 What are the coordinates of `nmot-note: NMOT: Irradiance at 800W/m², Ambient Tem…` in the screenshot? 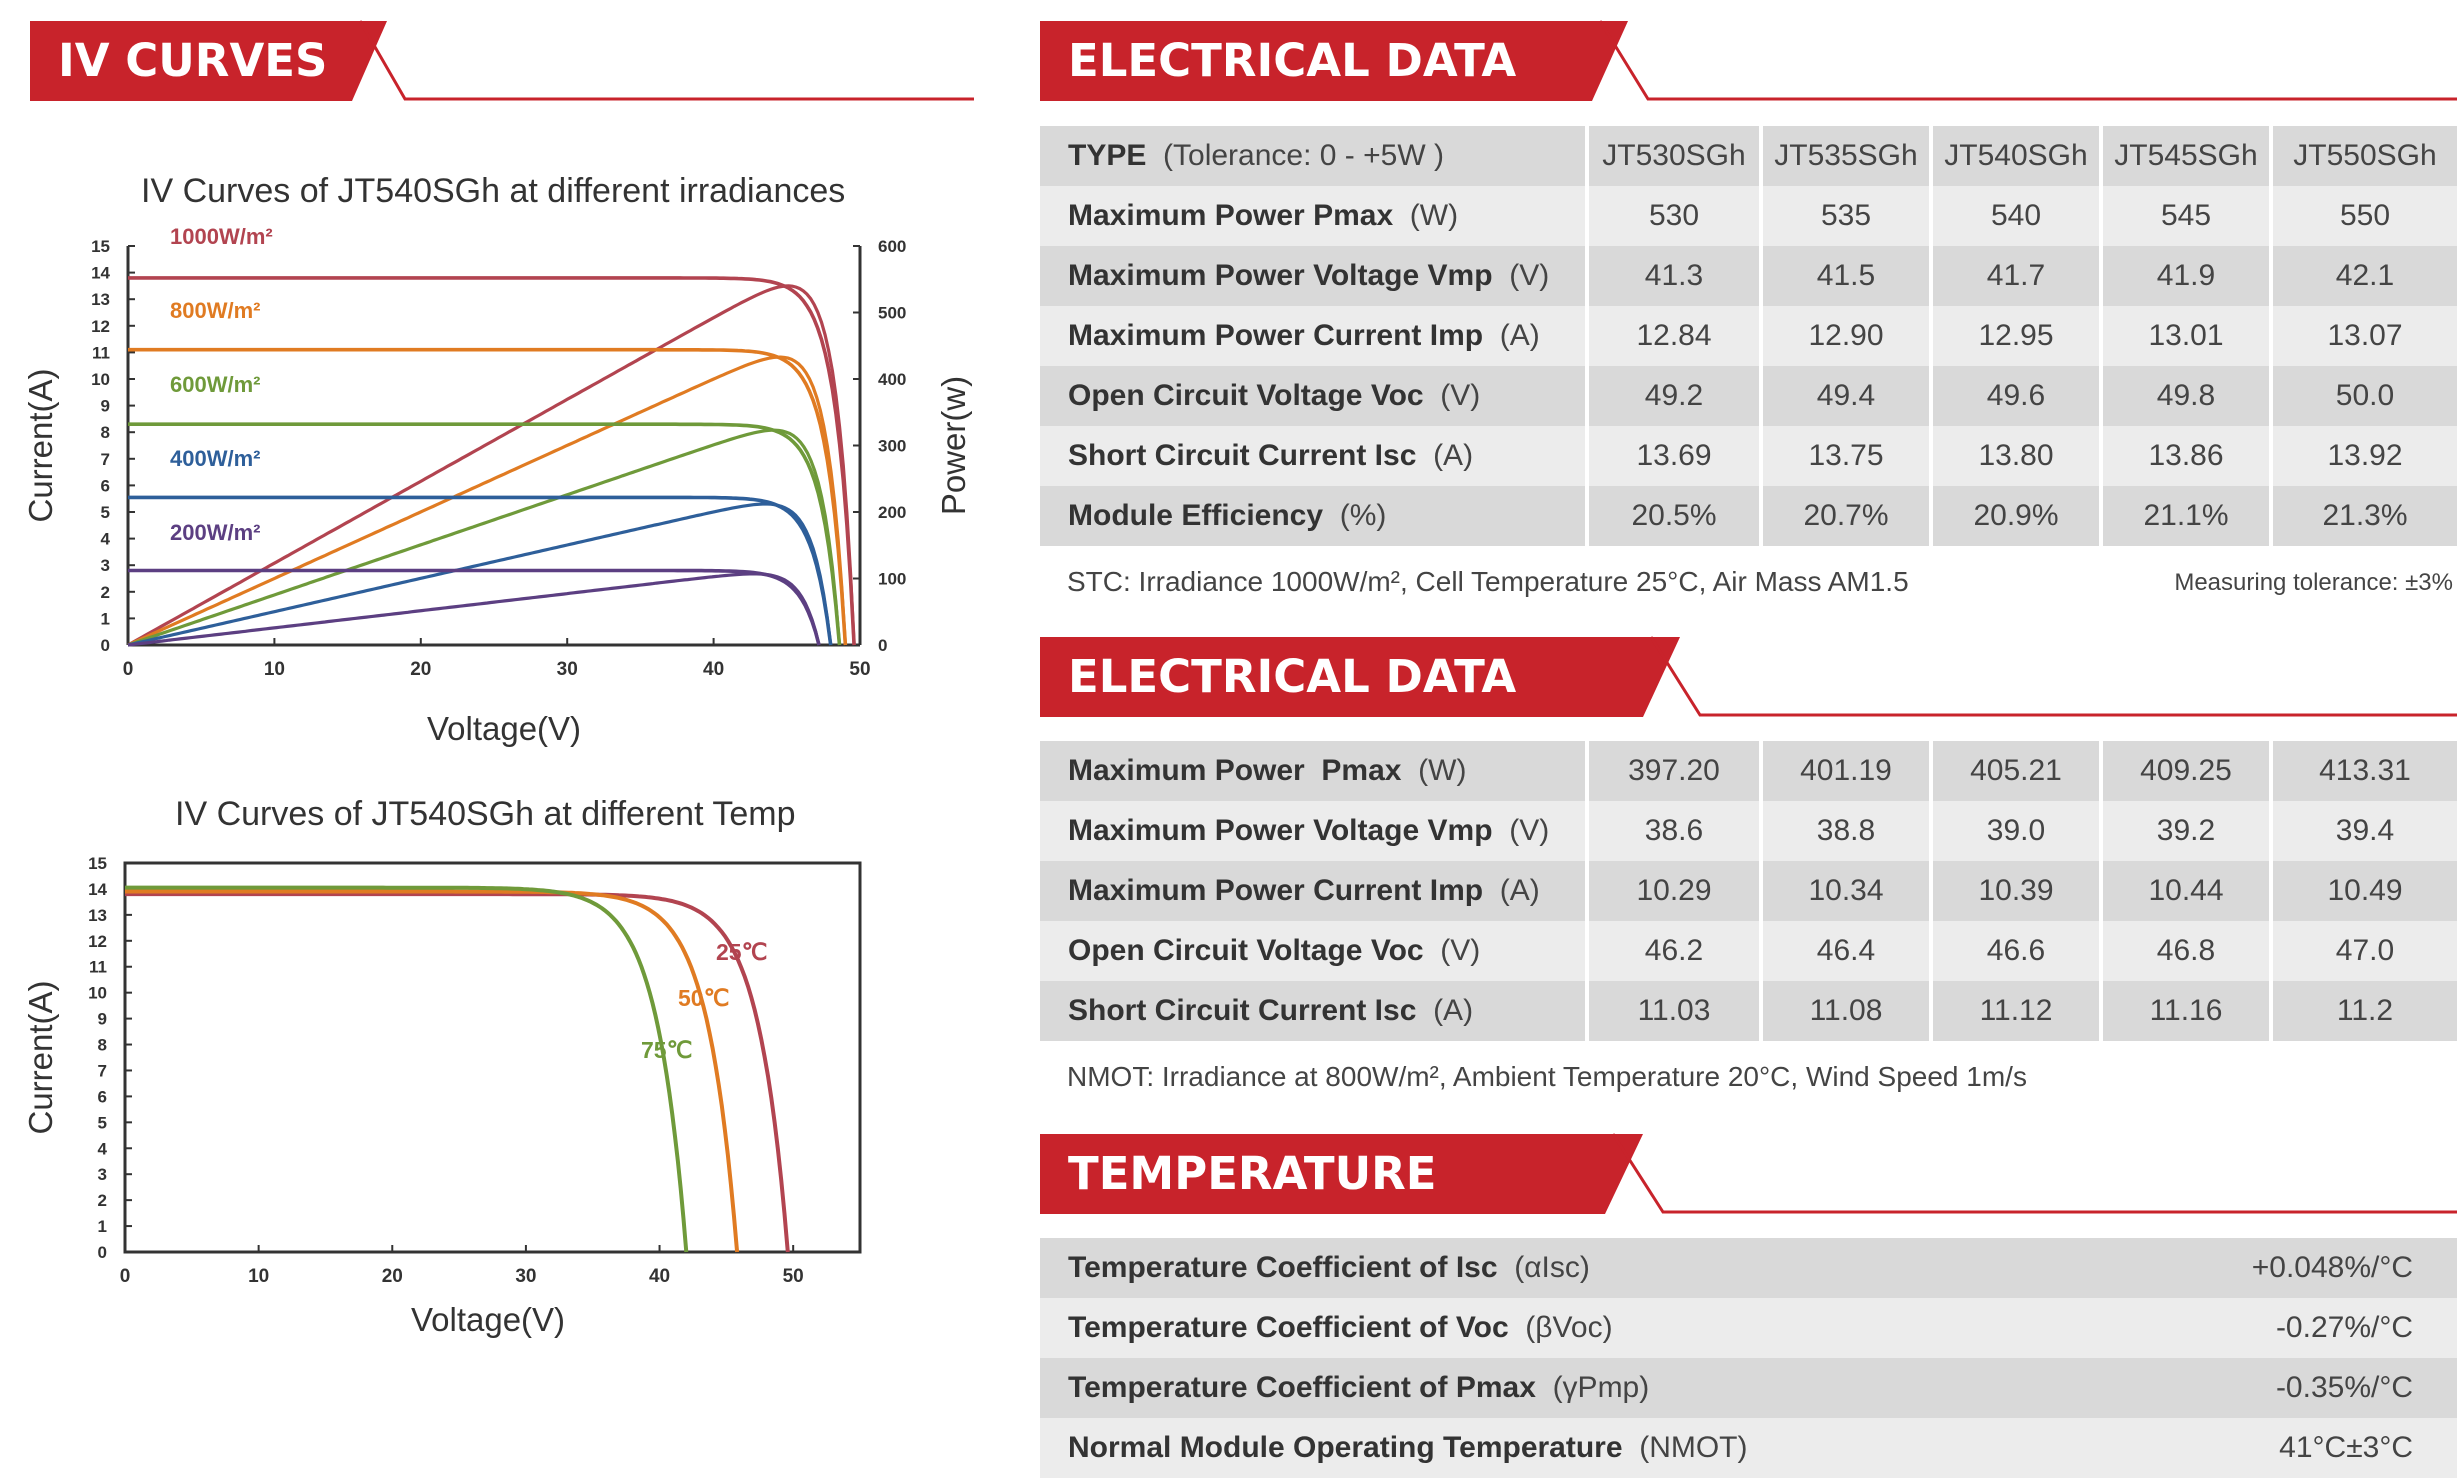 It's located at (1547, 1076).